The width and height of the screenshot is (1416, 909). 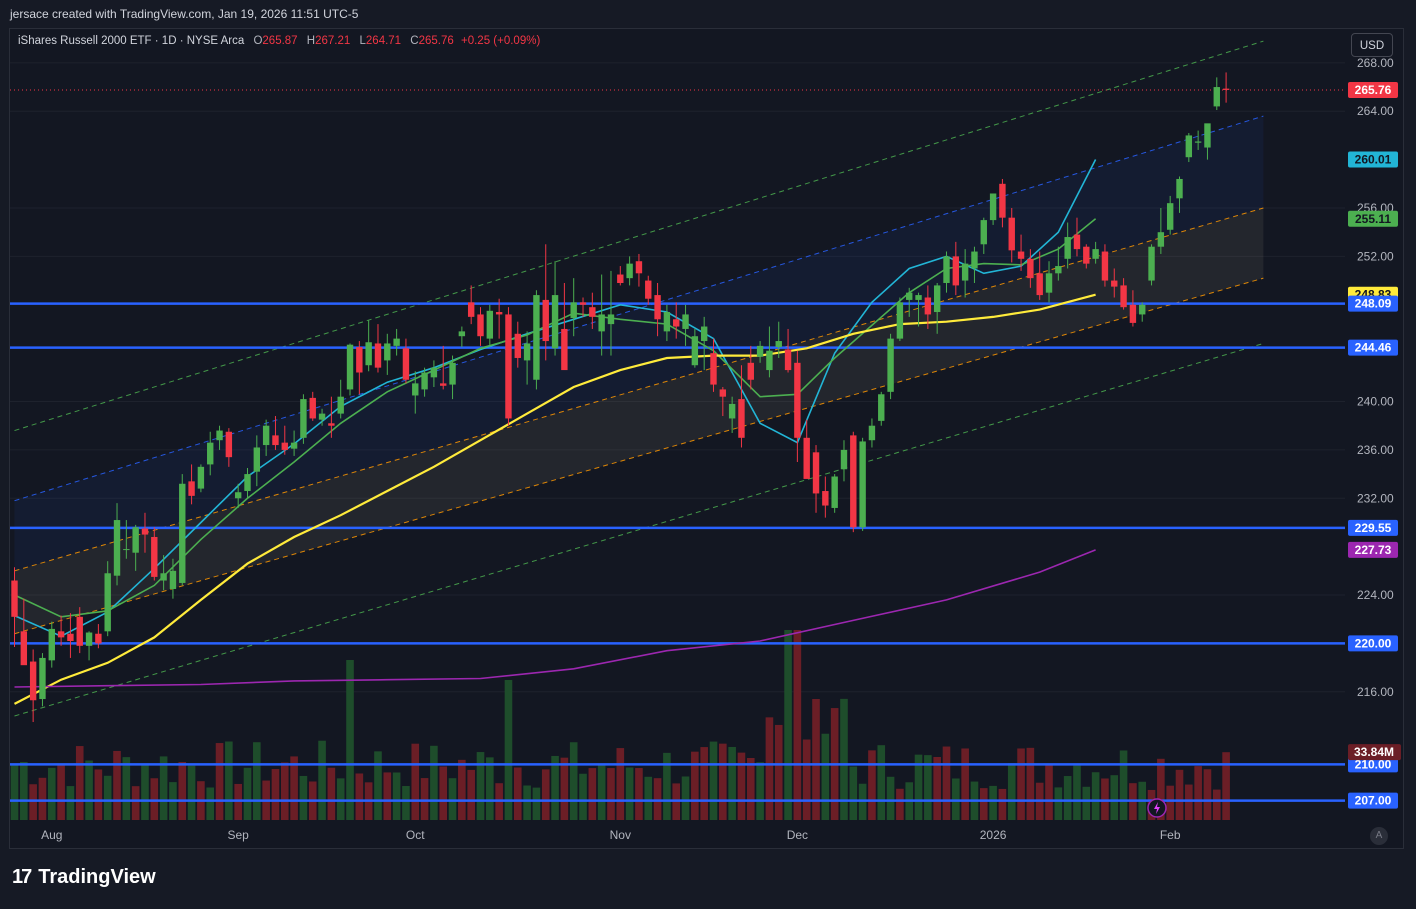 What do you see at coordinates (362, 41) in the screenshot?
I see `low-label: L` at bounding box center [362, 41].